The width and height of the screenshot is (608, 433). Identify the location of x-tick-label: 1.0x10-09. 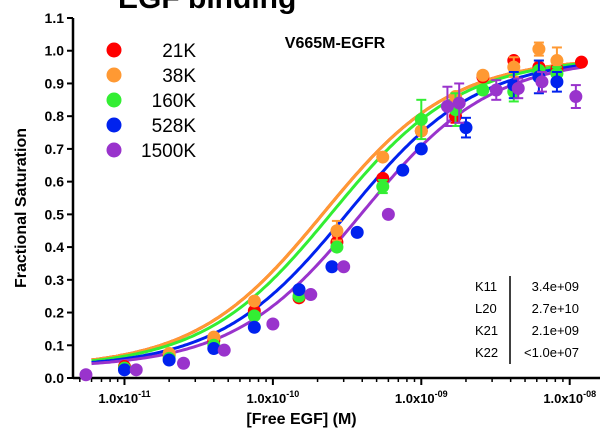
(421, 397).